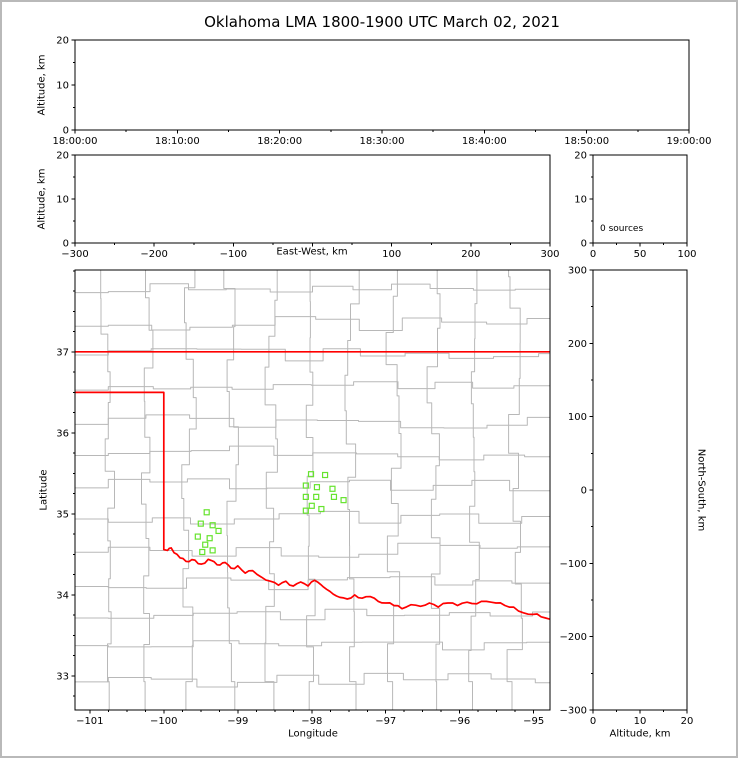  I want to click on y-tick-label: −300, so click(573, 711).